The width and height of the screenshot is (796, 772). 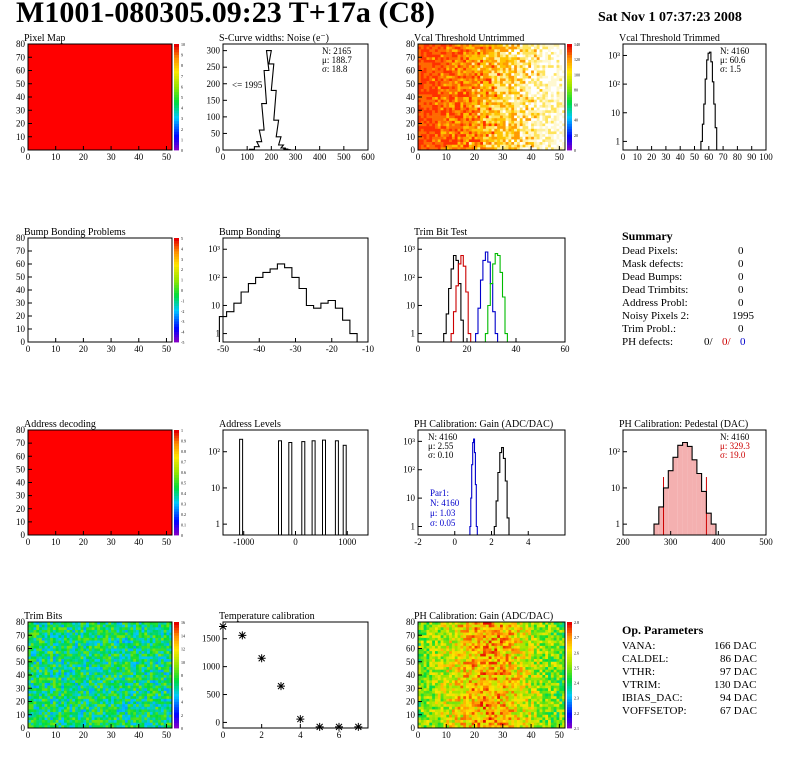 What do you see at coordinates (272, 100) in the screenshot?
I see `scurve-histogram` at bounding box center [272, 100].